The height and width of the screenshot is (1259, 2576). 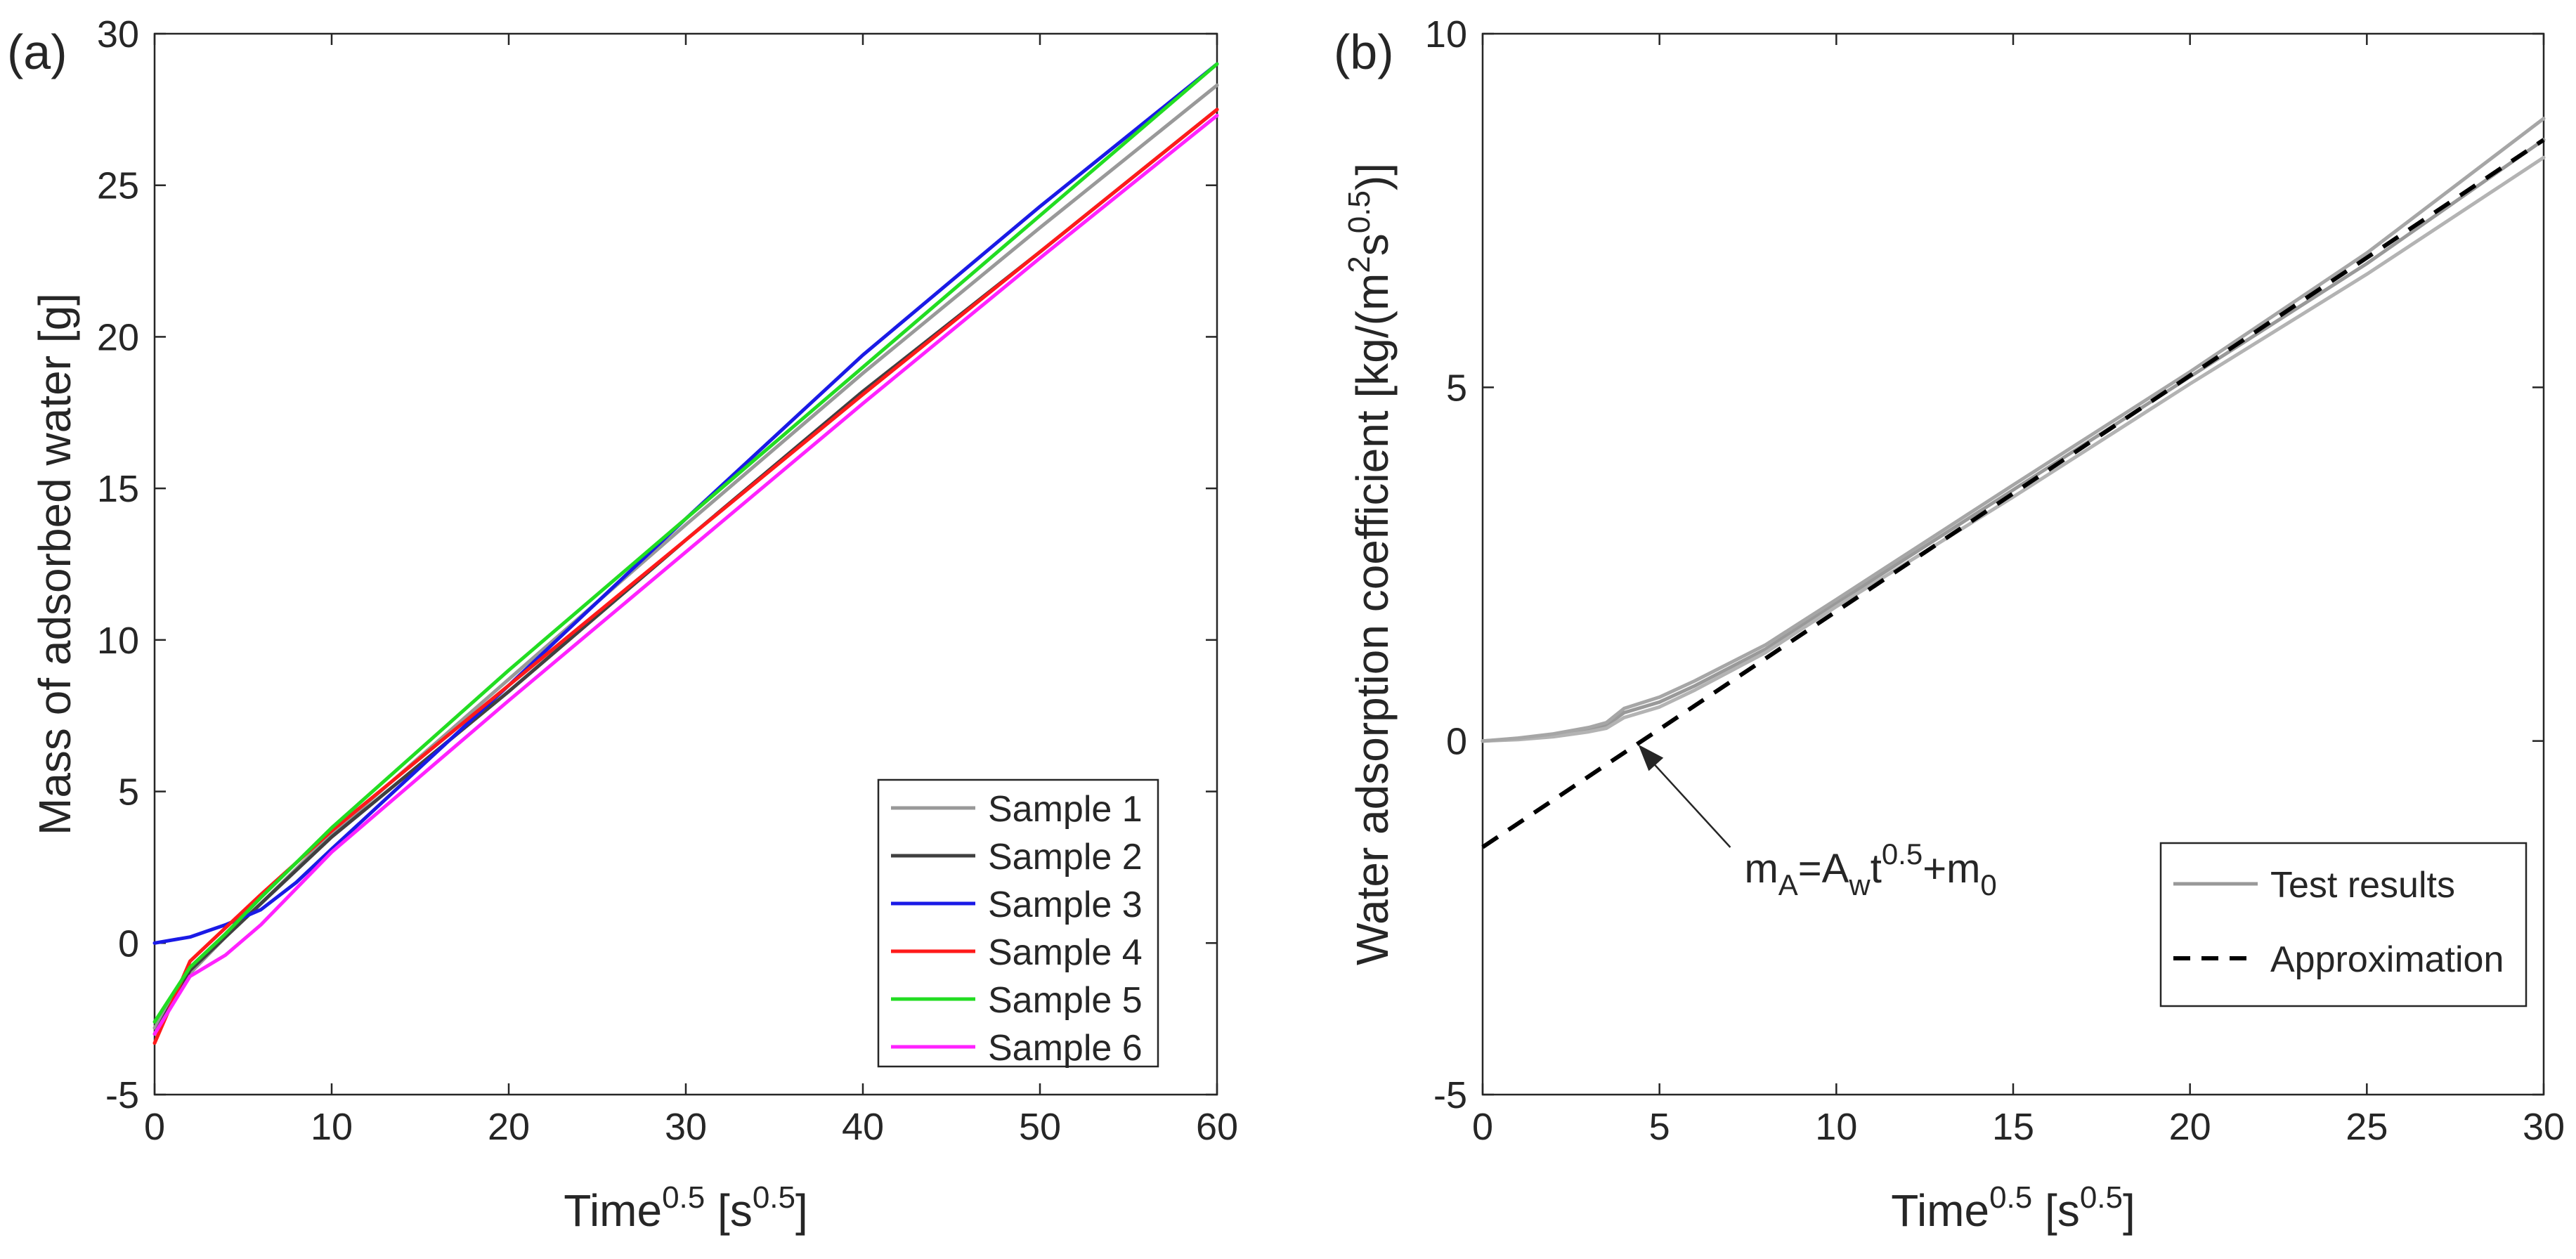 What do you see at coordinates (2367, 1127) in the screenshot?
I see `x-tick-label: 25` at bounding box center [2367, 1127].